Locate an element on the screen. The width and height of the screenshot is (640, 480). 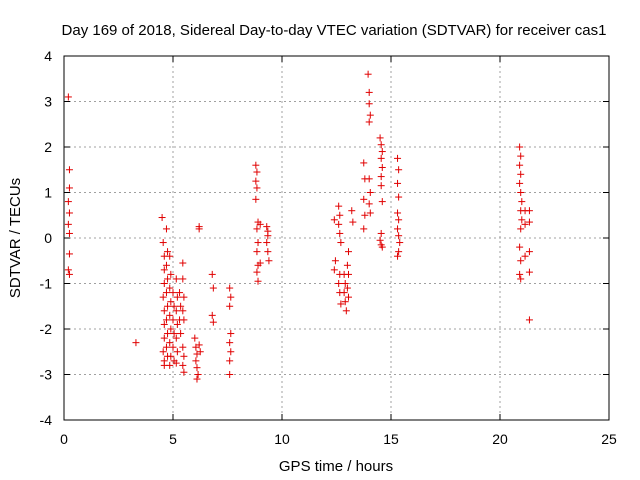
y-tick-label: 3 is located at coordinates (48, 102).